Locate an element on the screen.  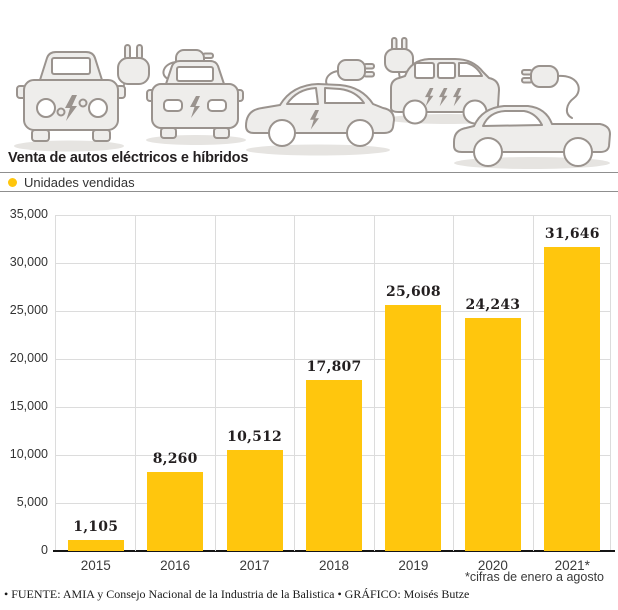
y-axis-tick-label: 35,000 is located at coordinates (28, 214).